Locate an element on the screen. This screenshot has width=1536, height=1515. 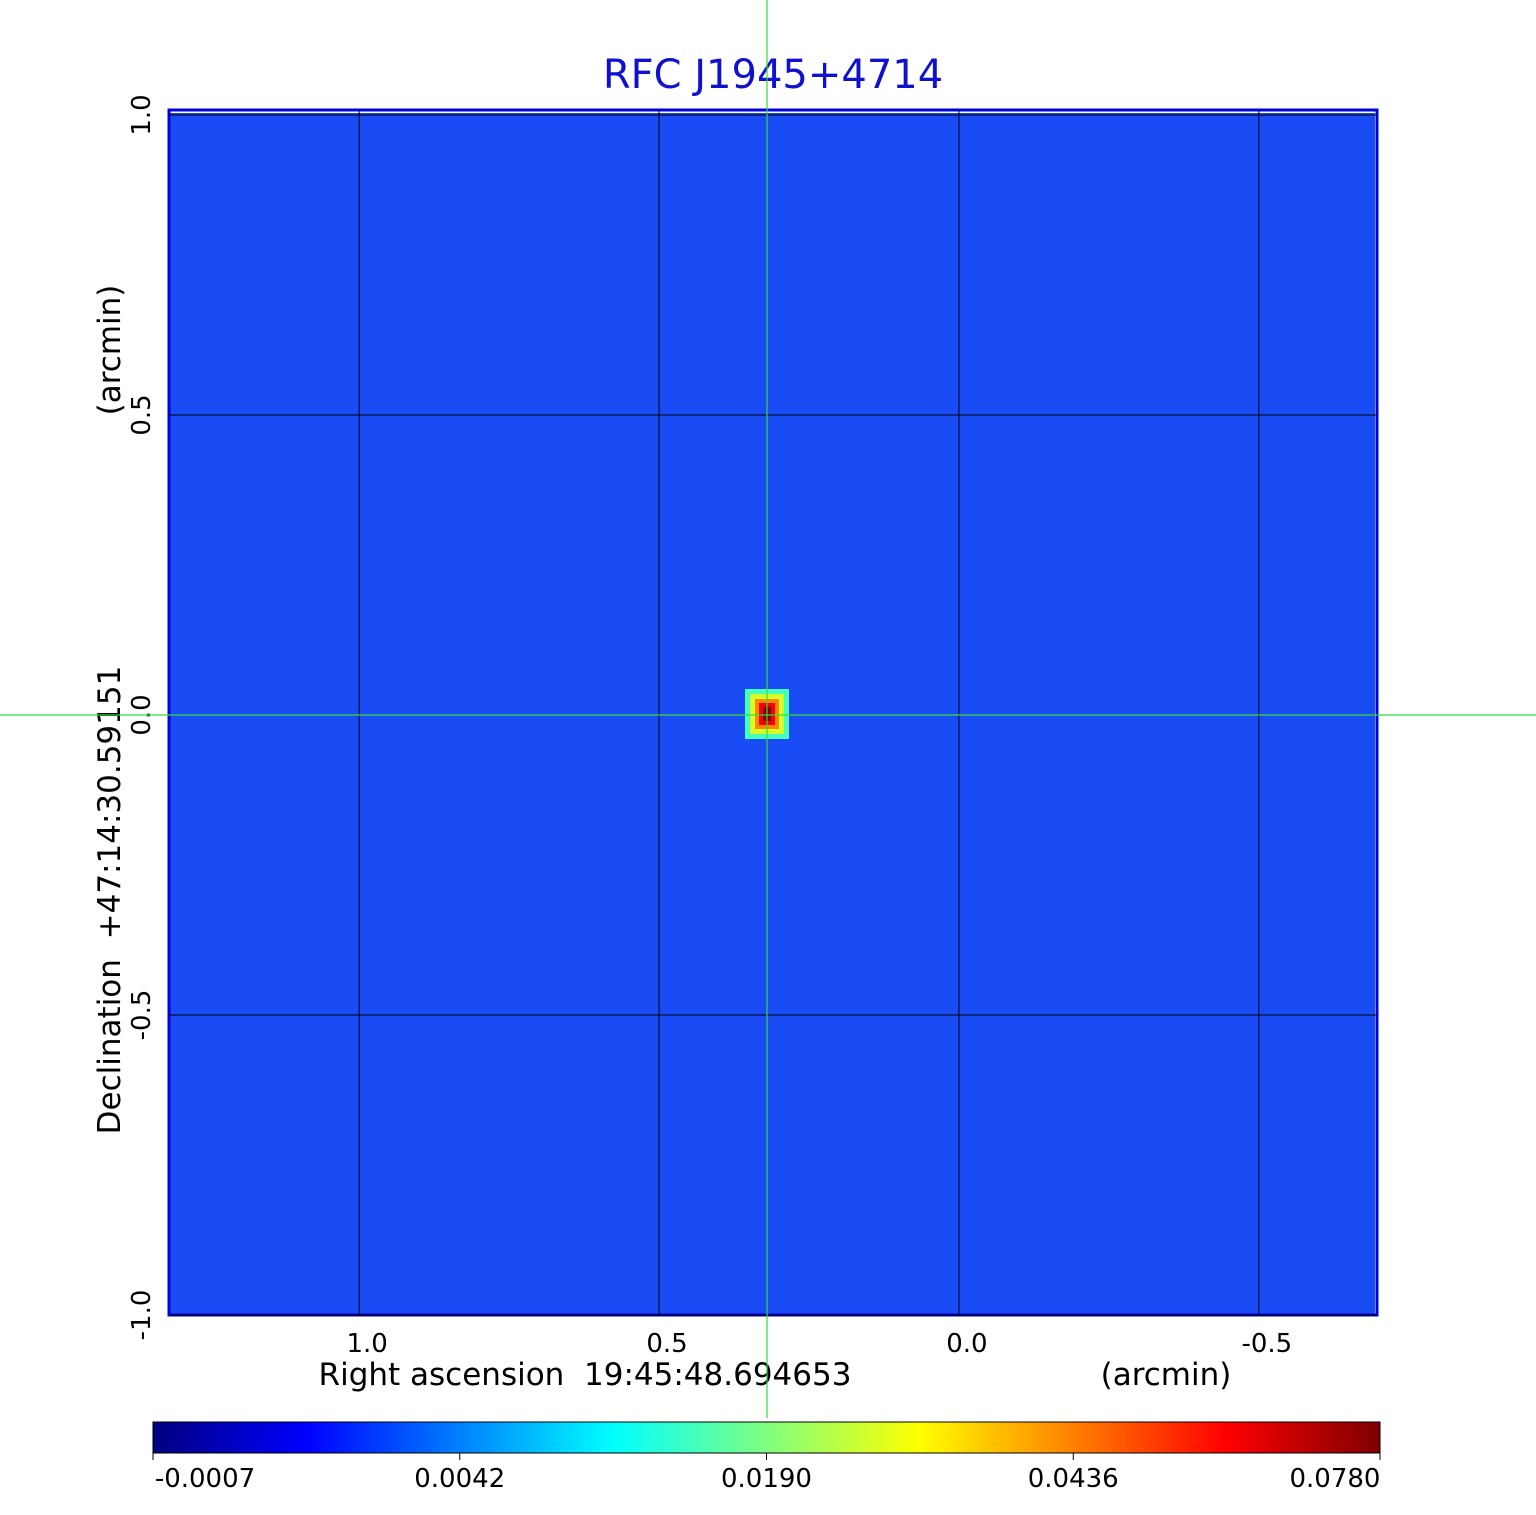
colorbar is located at coordinates (766, 1437).